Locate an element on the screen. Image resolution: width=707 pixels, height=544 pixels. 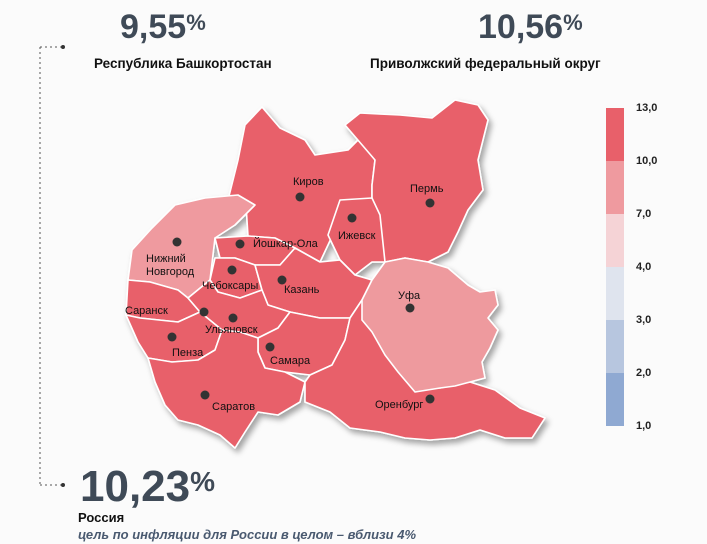
russia-label: Россия is located at coordinates (101, 517).